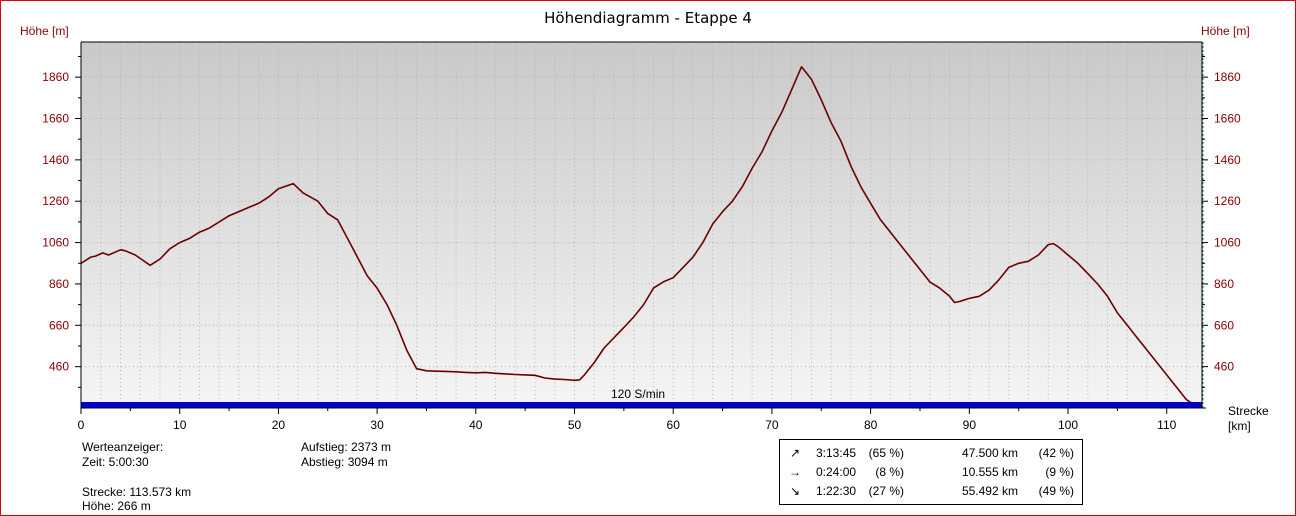 The image size is (1296, 516). What do you see at coordinates (377, 425) in the screenshot?
I see `x-tick-label: 30` at bounding box center [377, 425].